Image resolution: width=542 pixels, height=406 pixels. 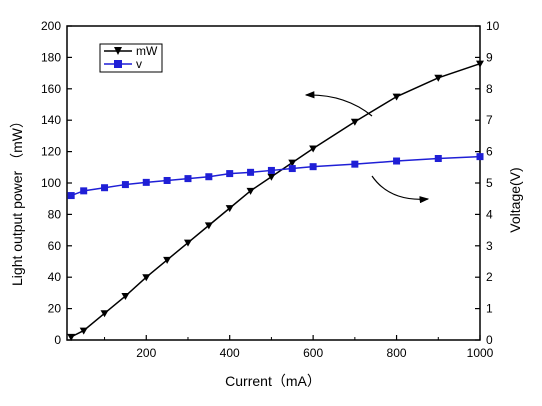 What do you see at coordinates (147, 51) in the screenshot?
I see `legend-mw-label: mW` at bounding box center [147, 51].